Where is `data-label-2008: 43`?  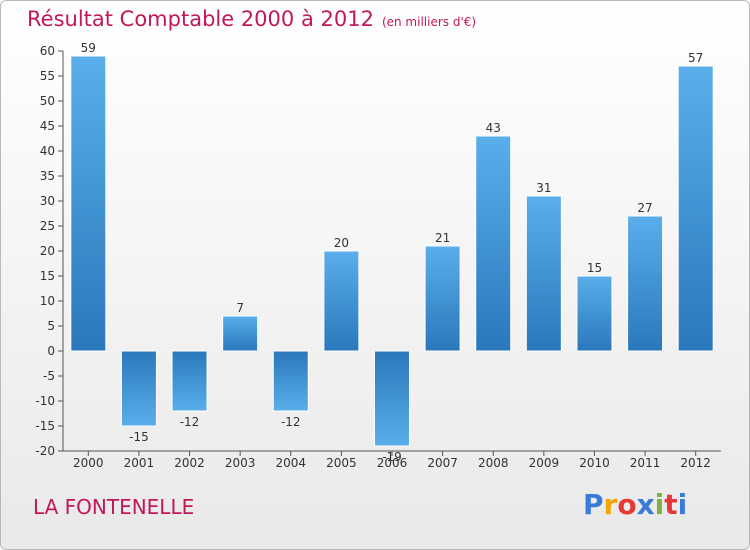 data-label-2008: 43 is located at coordinates (493, 128).